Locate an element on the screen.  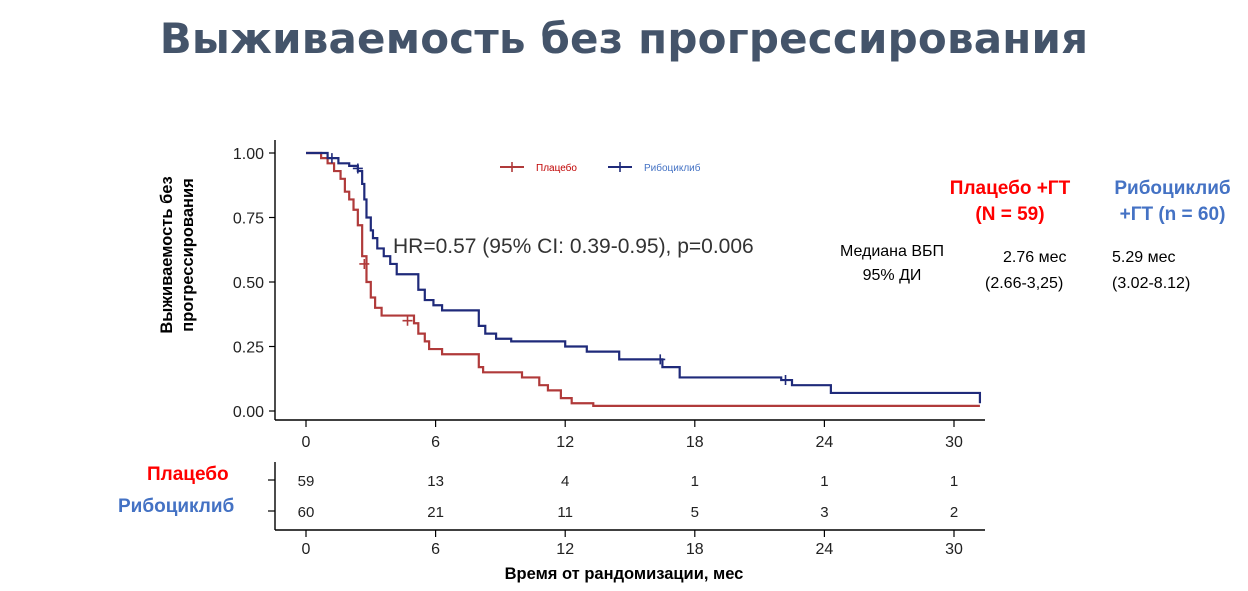
risk-x-tick-label: 0 is located at coordinates (306, 549).